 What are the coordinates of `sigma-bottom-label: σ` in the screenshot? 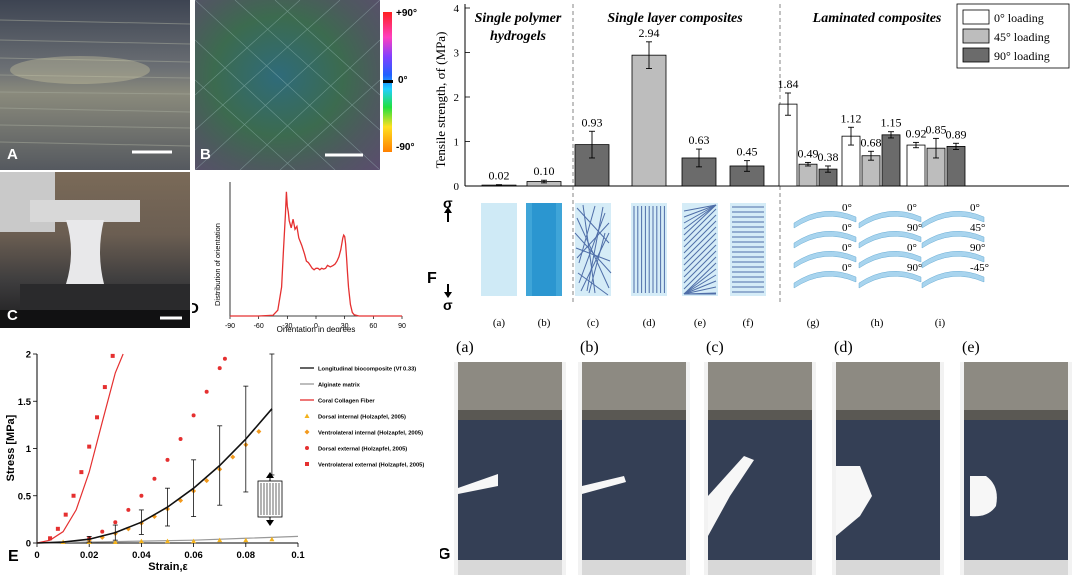 It's located at (448, 305).